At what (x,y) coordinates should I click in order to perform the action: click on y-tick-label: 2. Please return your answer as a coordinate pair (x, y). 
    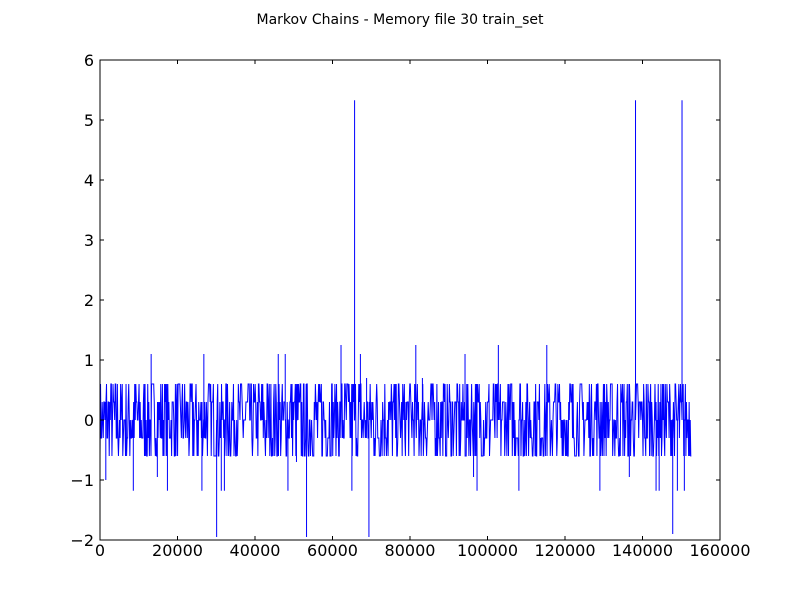
    Looking at the image, I should click on (89, 300).